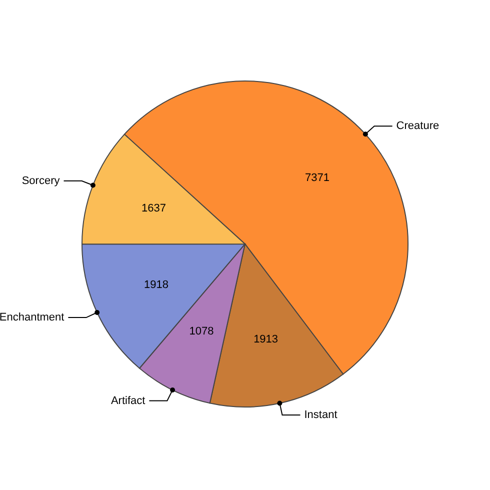 The height and width of the screenshot is (490, 490). I want to click on slice-label: Sorcery, so click(41, 180).